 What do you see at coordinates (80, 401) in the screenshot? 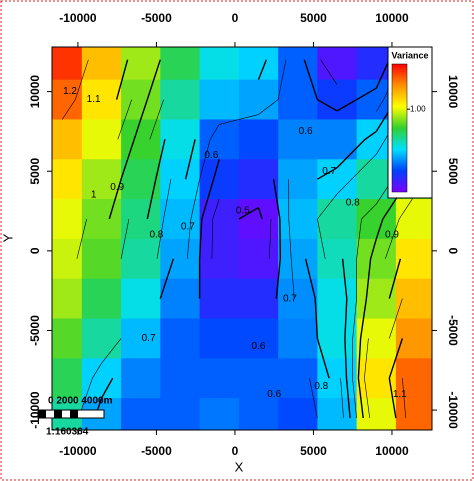
I see `scale-bar-label: 0 2000 4000m` at bounding box center [80, 401].